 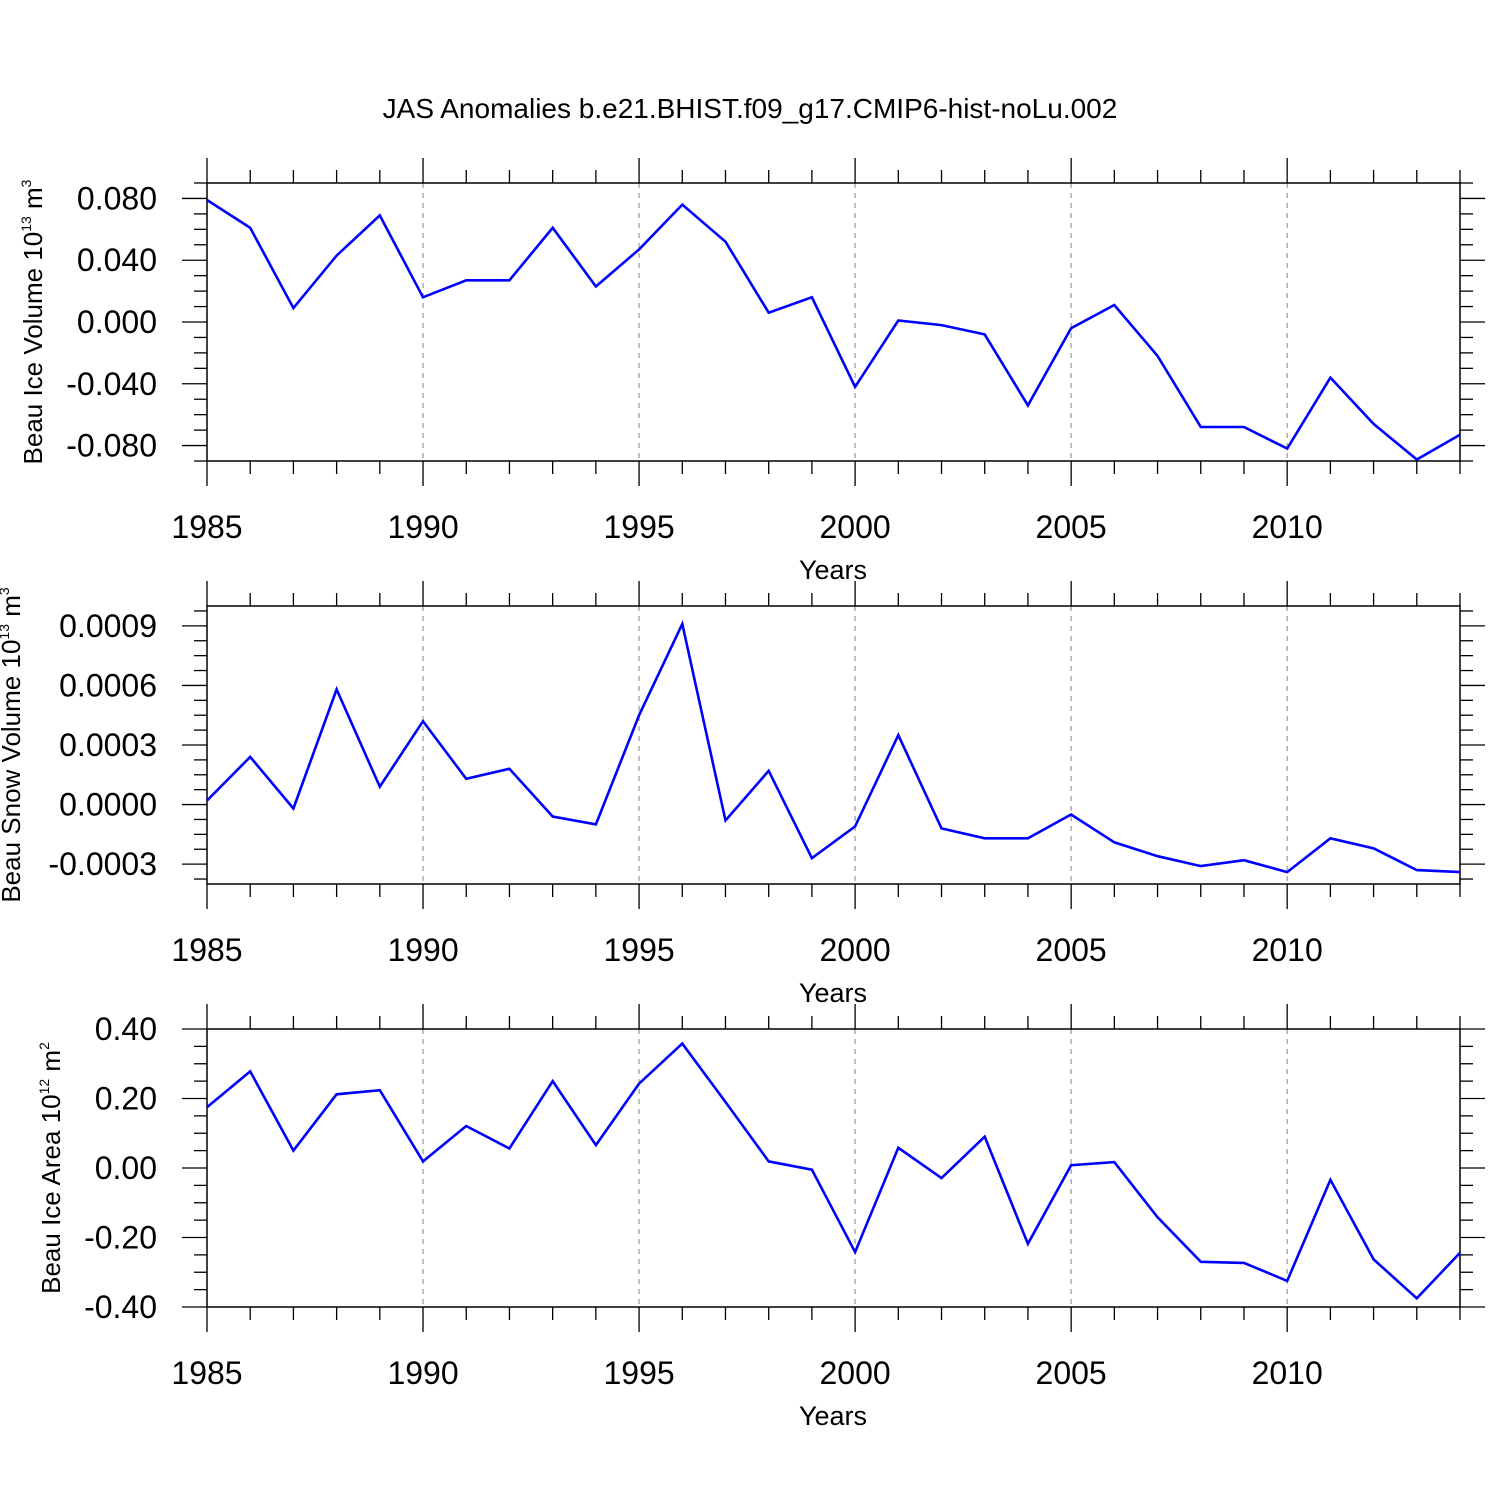 I want to click on y-tick-label: 0.0006, so click(x=108, y=685).